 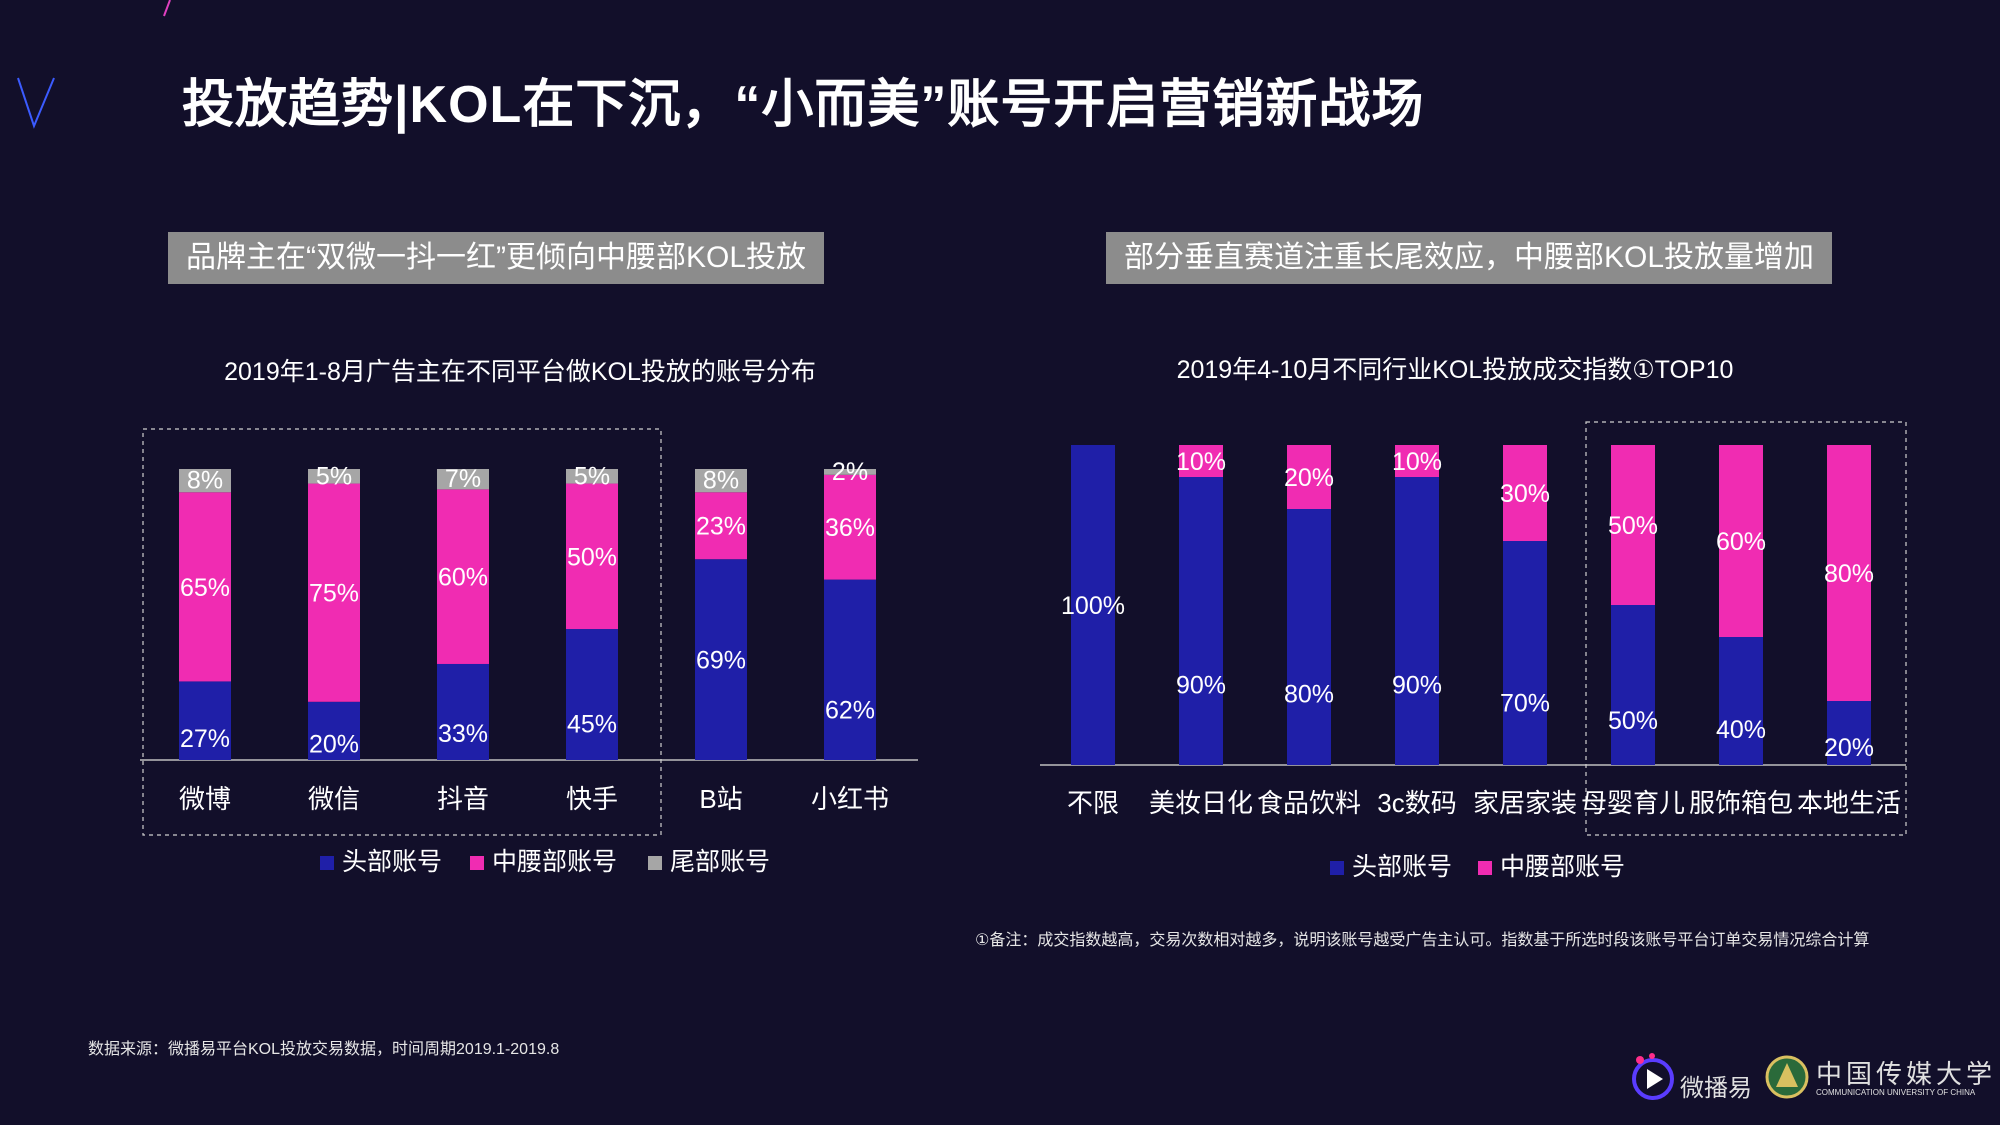 I want to click on category-label-1-3: 3c数码, so click(x=1416, y=803).